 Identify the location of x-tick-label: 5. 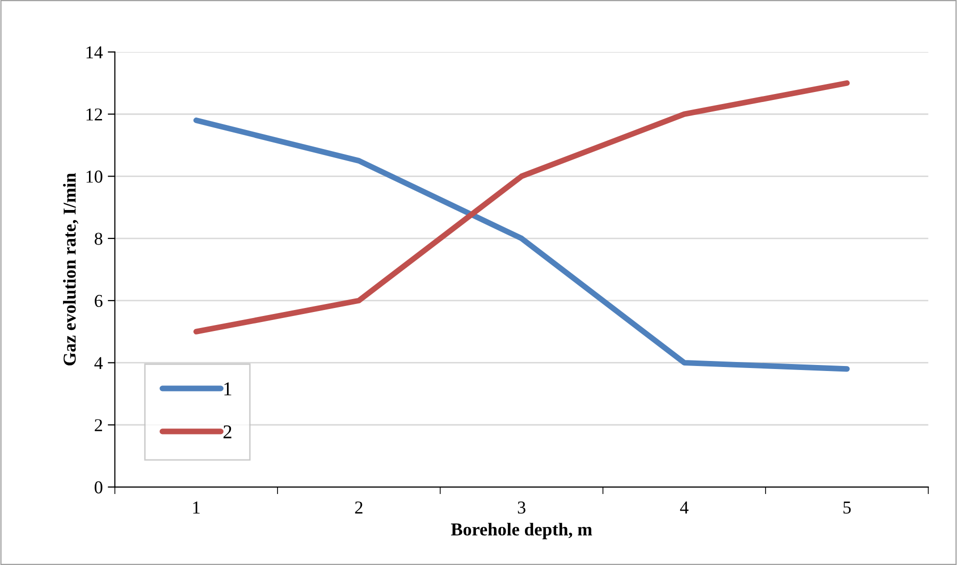
(847, 508).